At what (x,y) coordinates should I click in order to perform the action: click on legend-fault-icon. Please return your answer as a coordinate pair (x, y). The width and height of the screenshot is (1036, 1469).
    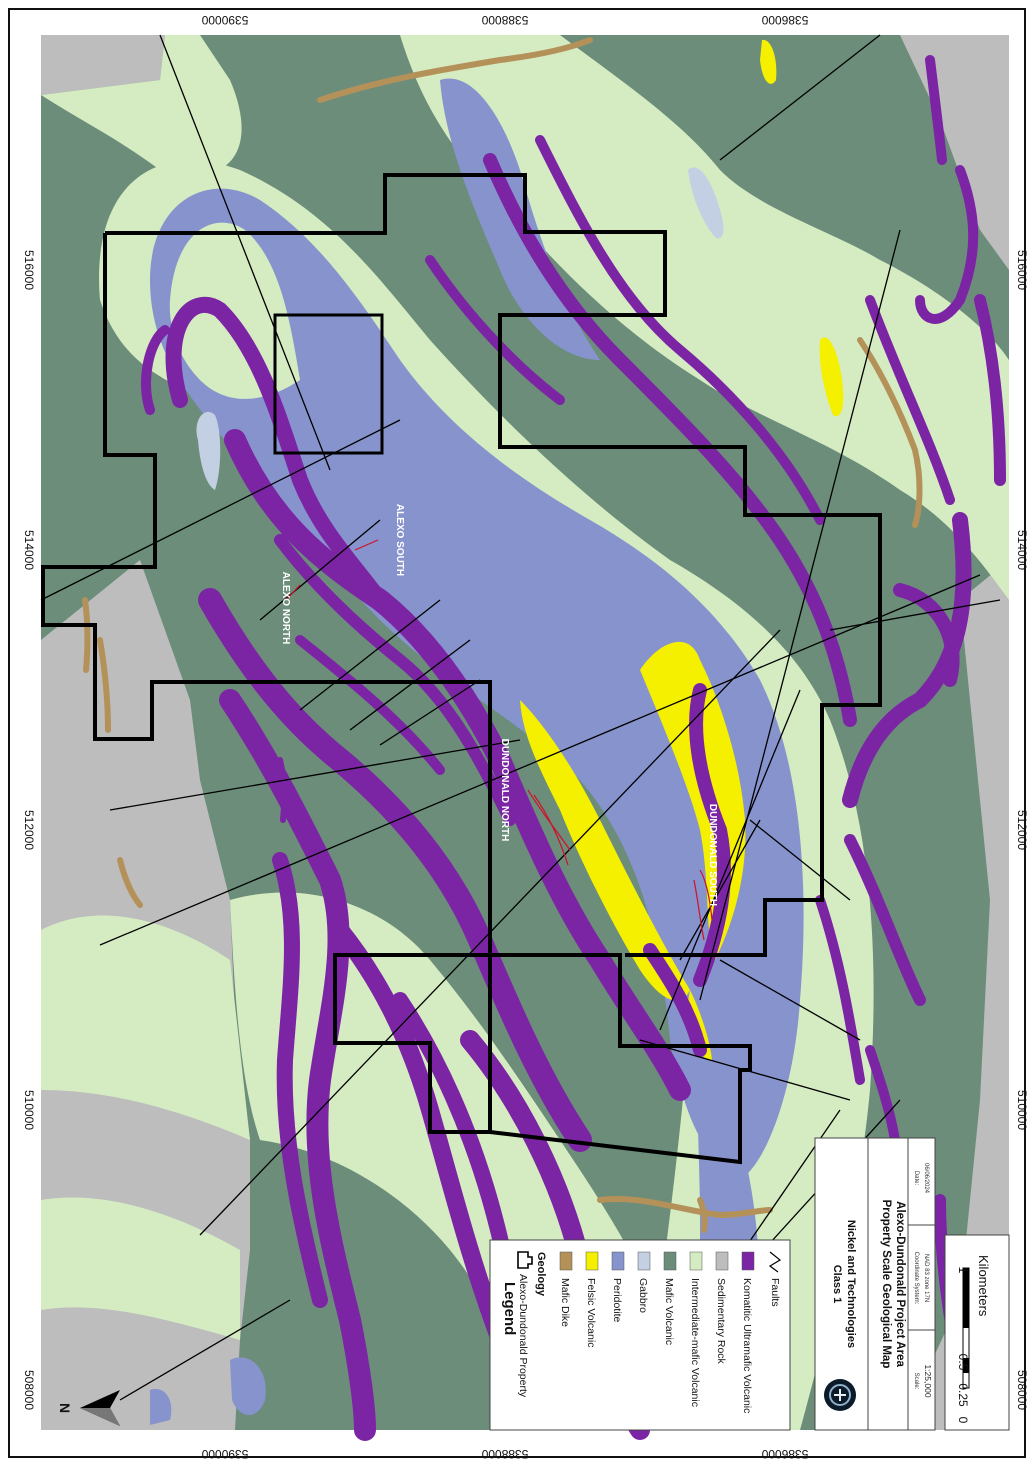
    Looking at the image, I should click on (775, 1262).